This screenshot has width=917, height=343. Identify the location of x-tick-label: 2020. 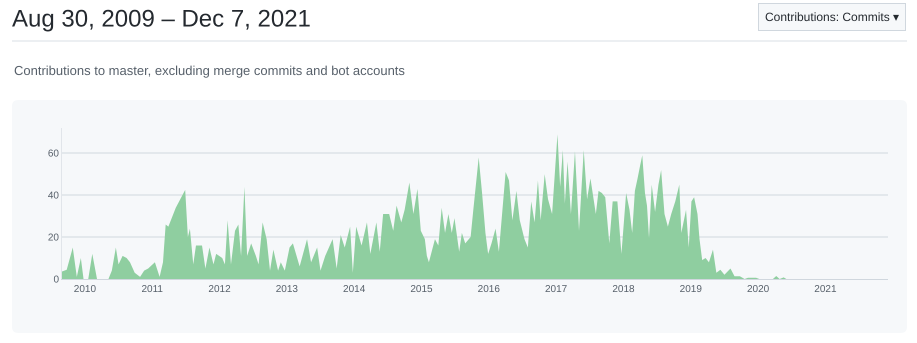
(758, 289).